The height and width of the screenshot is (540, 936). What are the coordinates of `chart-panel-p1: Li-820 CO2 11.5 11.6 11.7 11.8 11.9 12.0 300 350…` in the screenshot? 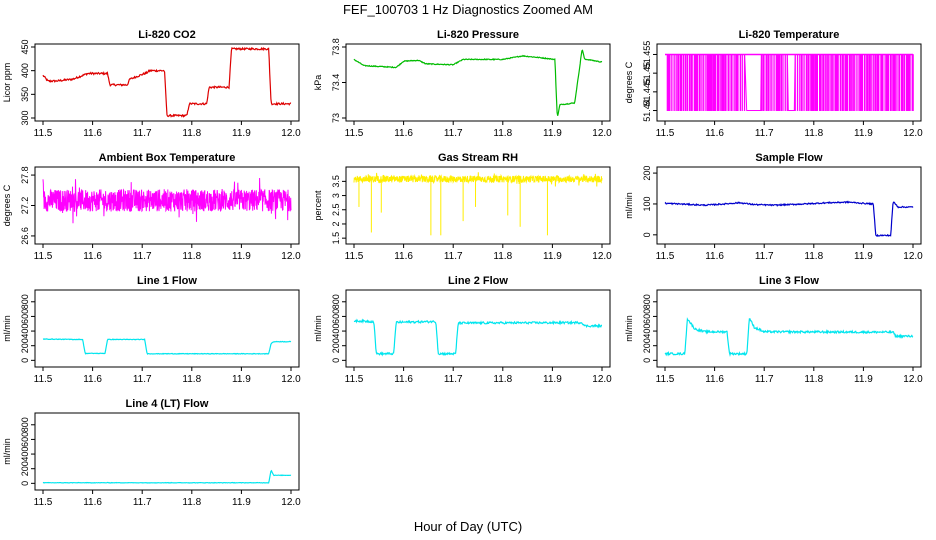 It's located at (151, 84).